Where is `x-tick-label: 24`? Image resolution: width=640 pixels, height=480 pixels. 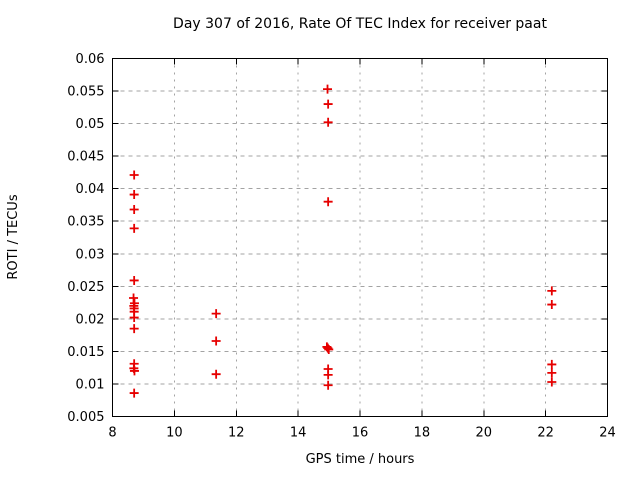 x-tick-label: 24 is located at coordinates (607, 433).